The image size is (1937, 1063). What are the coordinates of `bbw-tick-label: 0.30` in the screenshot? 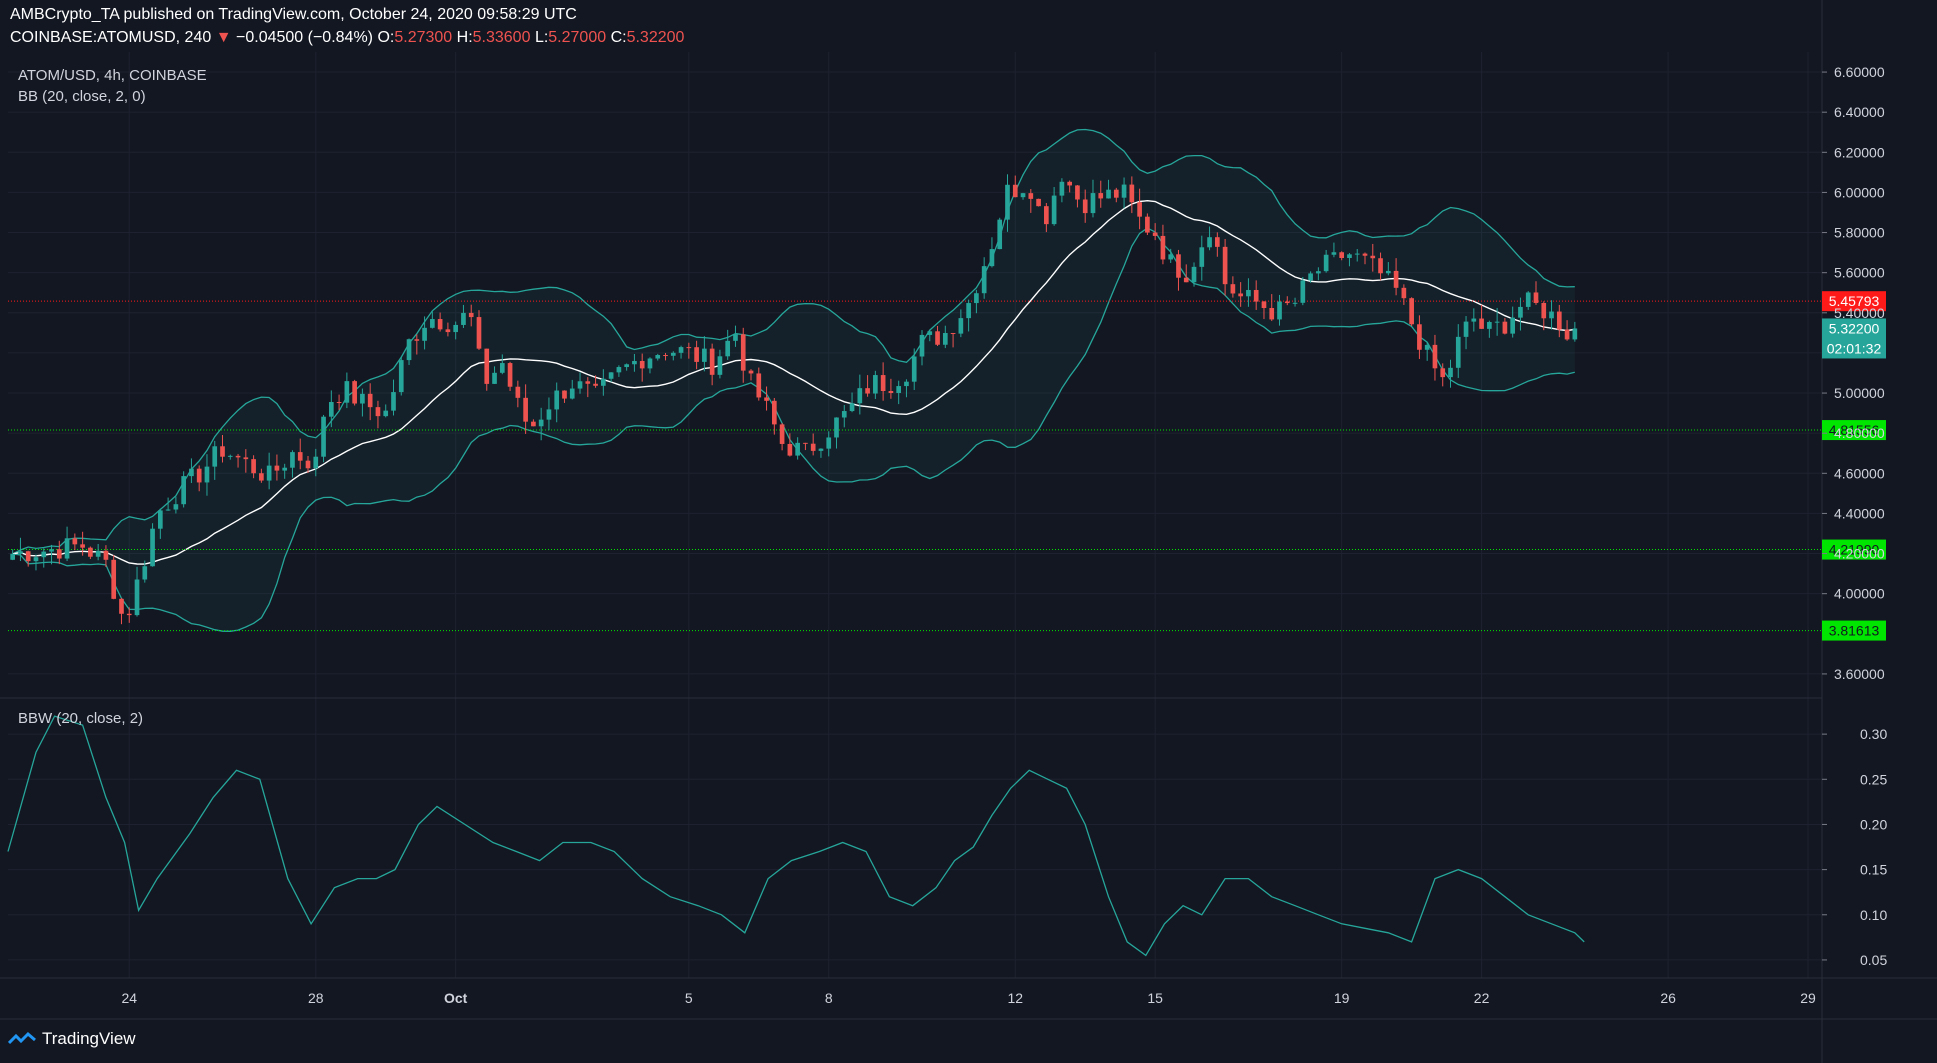 It's located at (1873, 734).